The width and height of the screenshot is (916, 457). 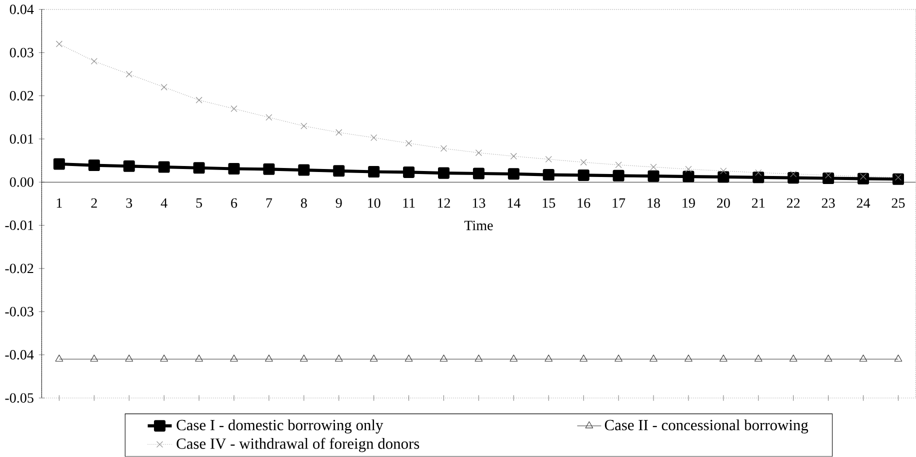 What do you see at coordinates (22, 139) in the screenshot?
I see `y-tick-label: 0.01` at bounding box center [22, 139].